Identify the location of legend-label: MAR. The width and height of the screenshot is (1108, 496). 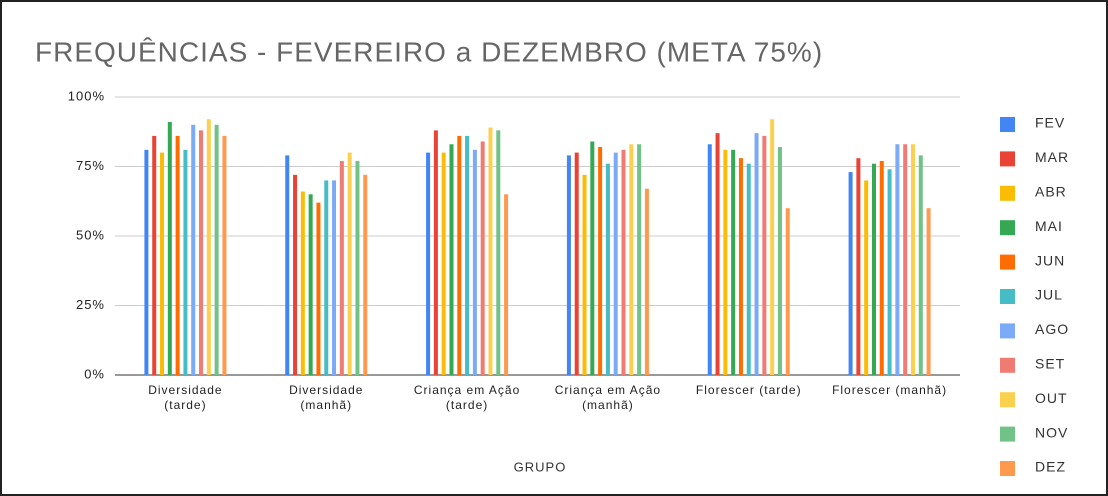
(1052, 157).